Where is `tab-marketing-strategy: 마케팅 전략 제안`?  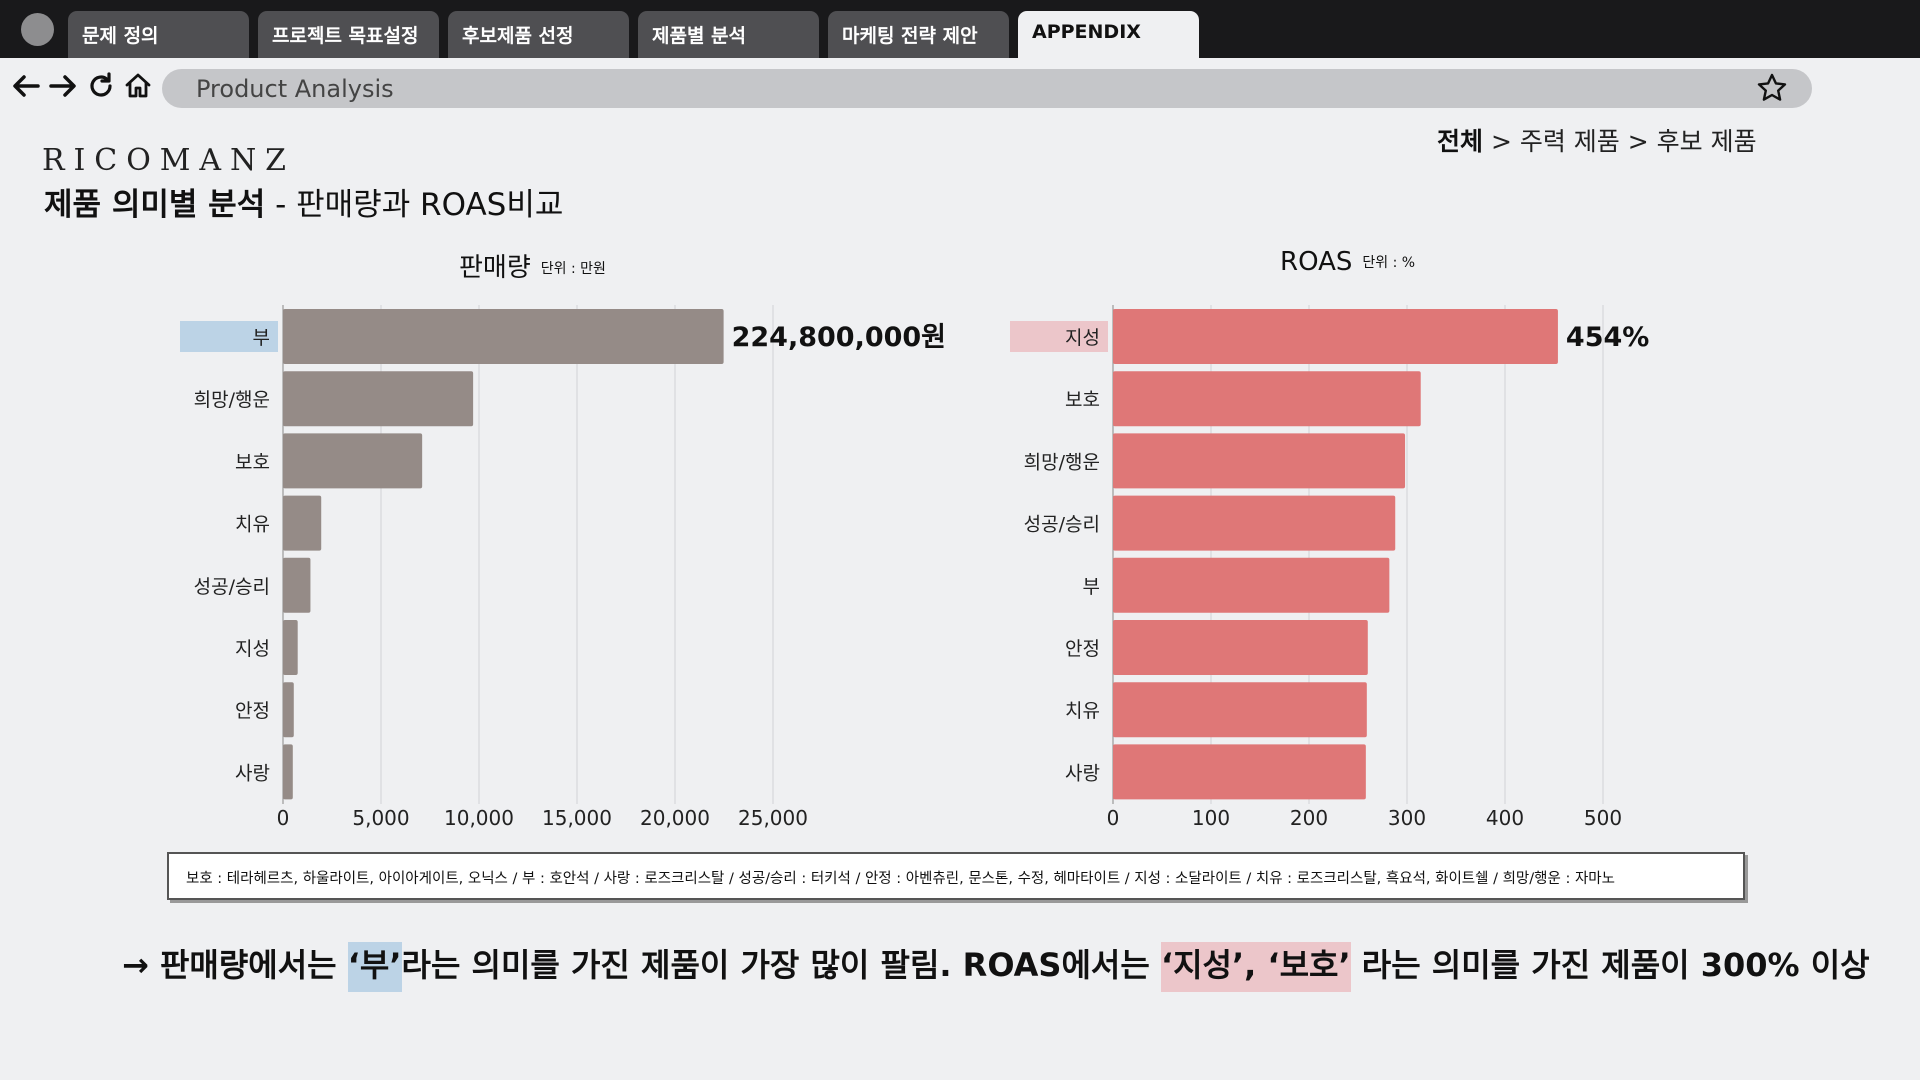
tab-marketing-strategy: 마케팅 전략 제안 is located at coordinates (918, 34).